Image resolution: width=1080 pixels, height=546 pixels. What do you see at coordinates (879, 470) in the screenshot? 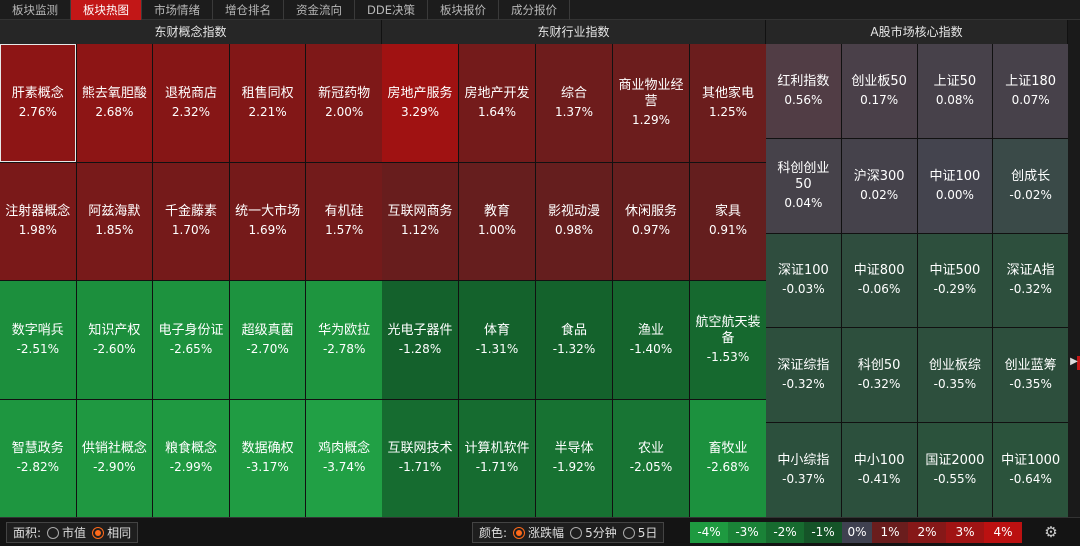
I see `heatmap-cell: 中小100 -0.41%` at bounding box center [879, 470].